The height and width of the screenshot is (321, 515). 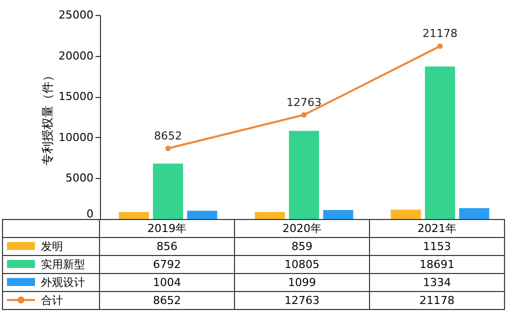 What do you see at coordinates (168, 135) in the screenshot?
I see `annotation: 8652` at bounding box center [168, 135].